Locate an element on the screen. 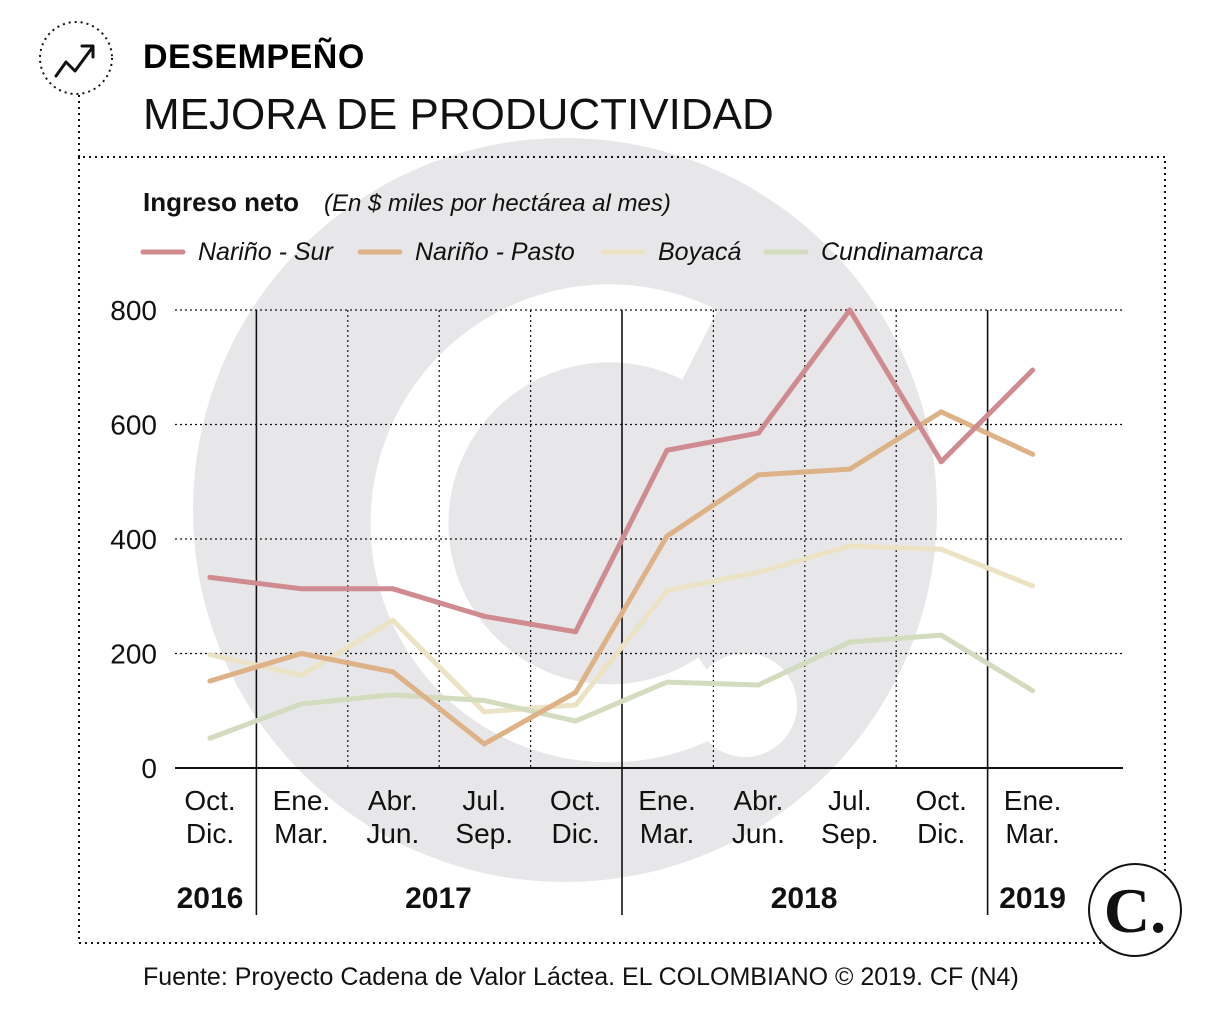 This screenshot has height=1011, width=1211. year-label: 2017 is located at coordinates (438, 898).